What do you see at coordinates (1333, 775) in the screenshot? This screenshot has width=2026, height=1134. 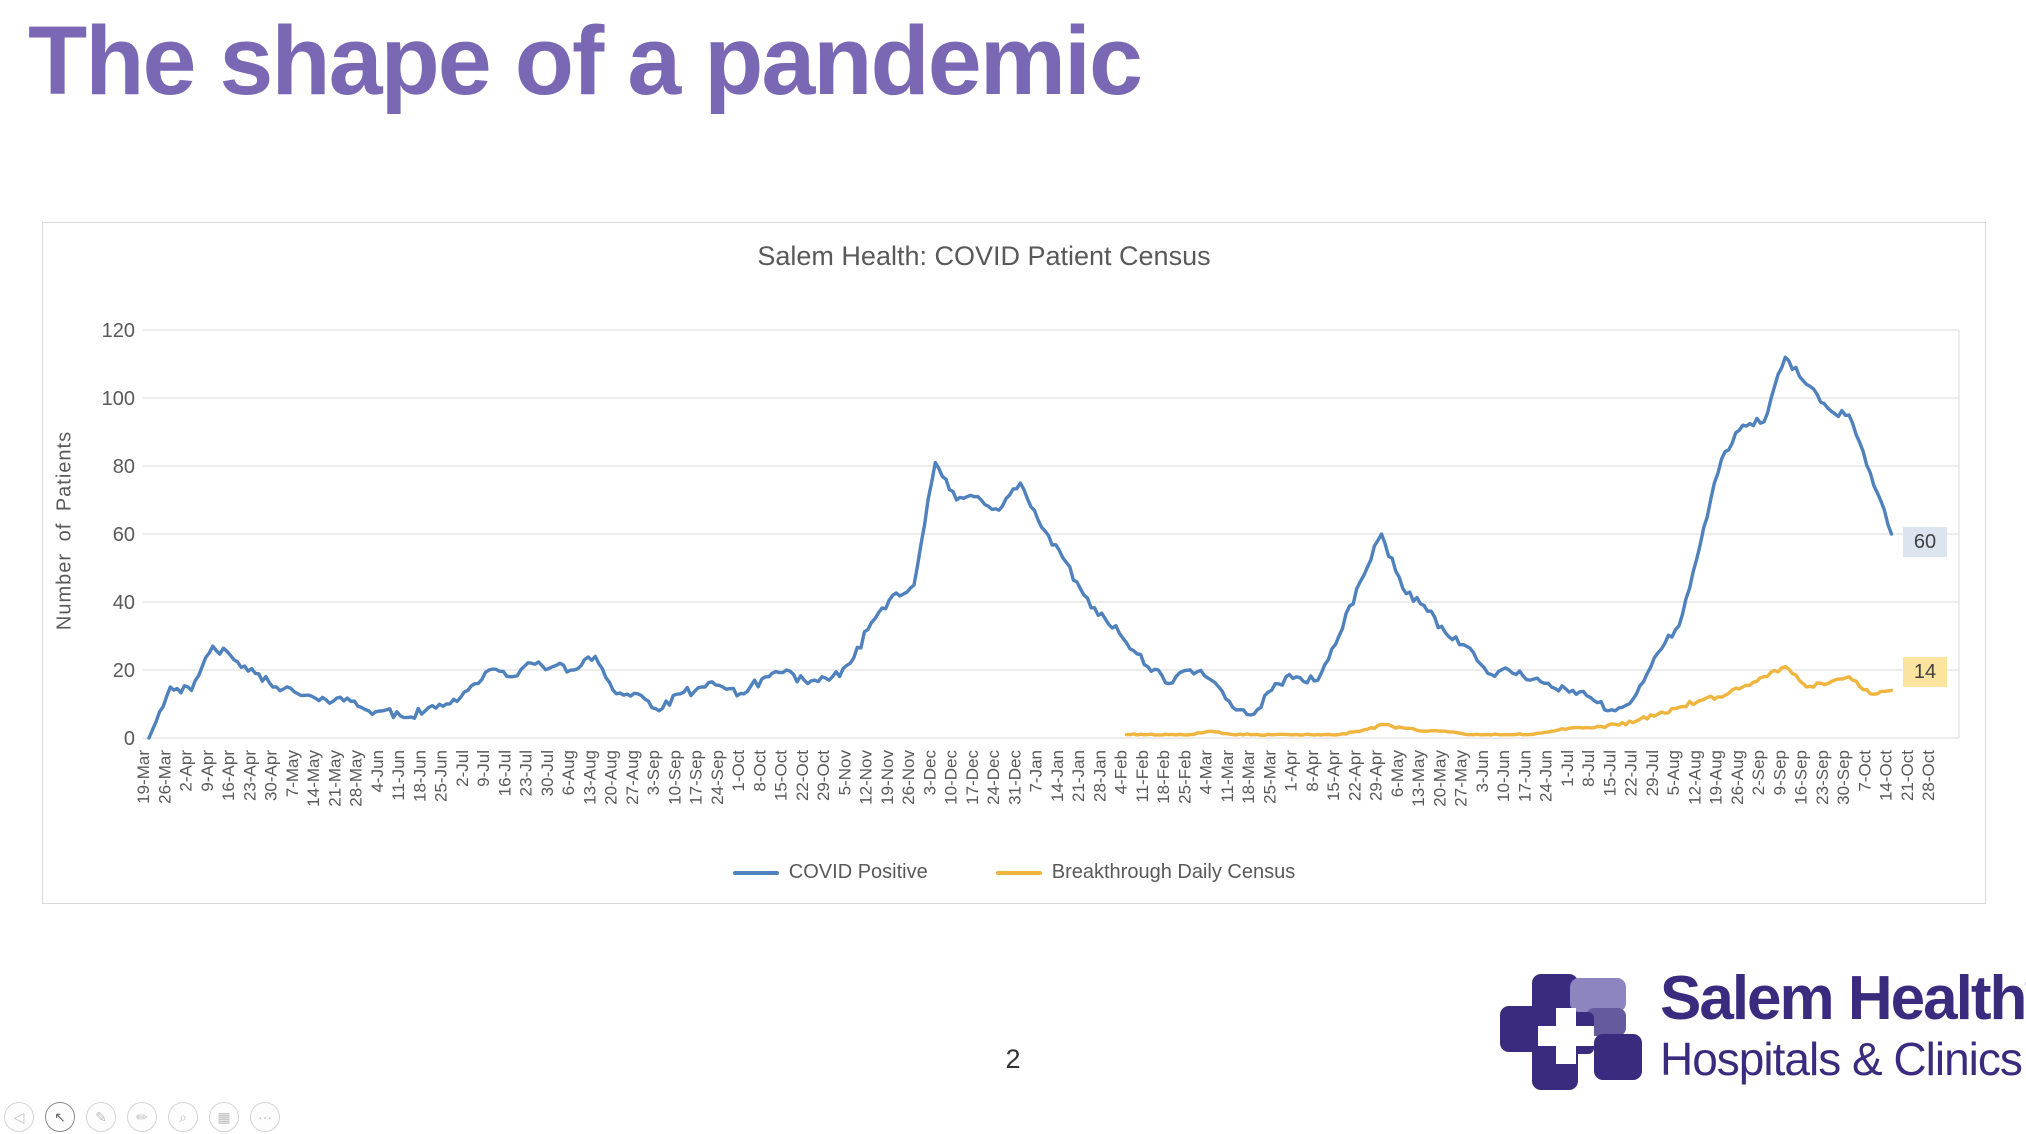 I see `x-tick-label: 15-Apr` at bounding box center [1333, 775].